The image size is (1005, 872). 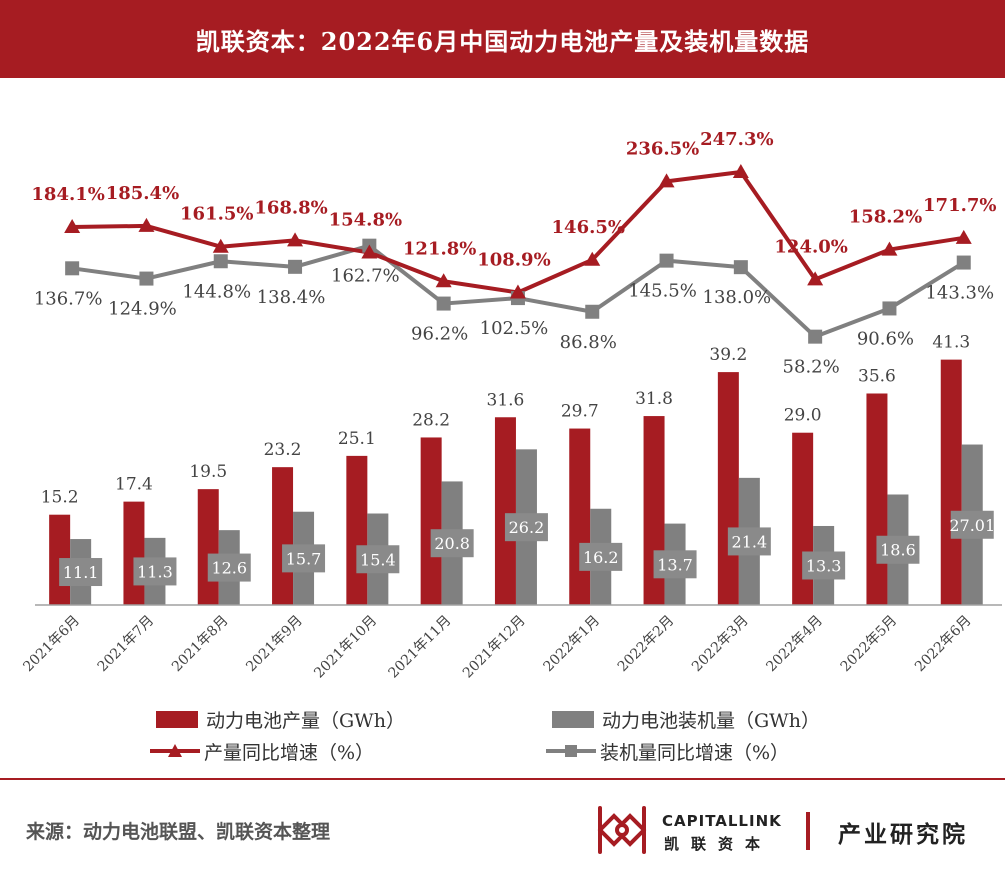 I want to click on bar-production-label: 19.5, so click(x=208, y=472).